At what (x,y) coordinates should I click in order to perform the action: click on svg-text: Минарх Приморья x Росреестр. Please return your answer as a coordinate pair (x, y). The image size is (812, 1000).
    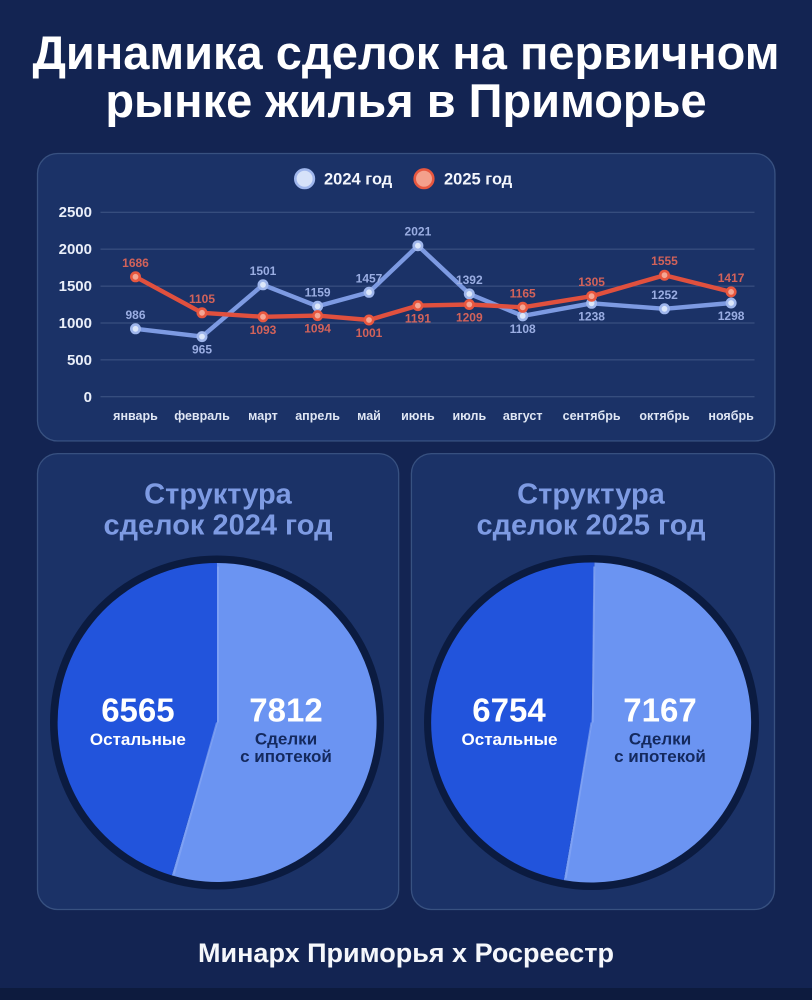
    Looking at the image, I should click on (406, 953).